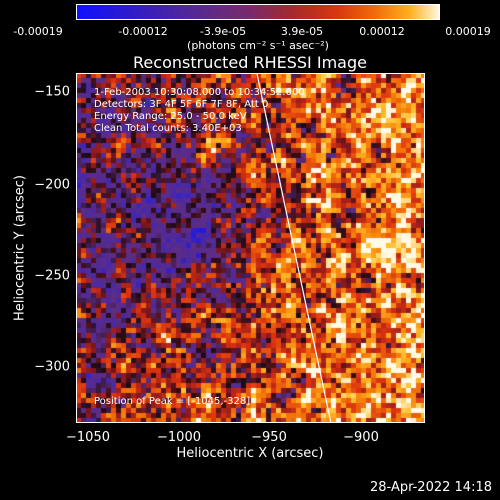 The width and height of the screenshot is (500, 500). Describe the element at coordinates (52, 367) in the screenshot. I see `y-tick-label: −300` at that location.